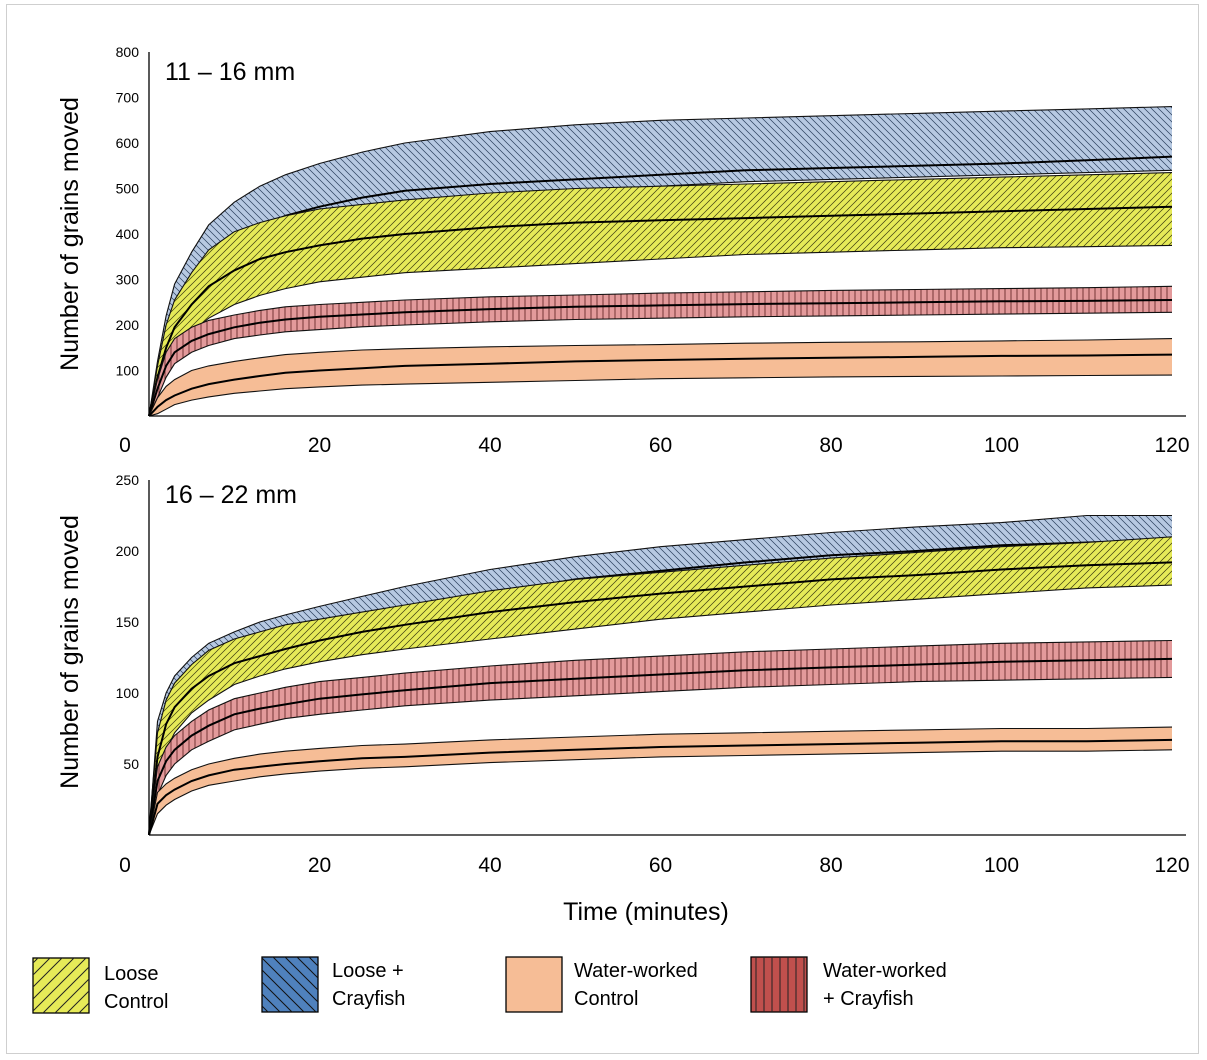  What do you see at coordinates (128, 98) in the screenshot?
I see `y-tick-label: 700` at bounding box center [128, 98].